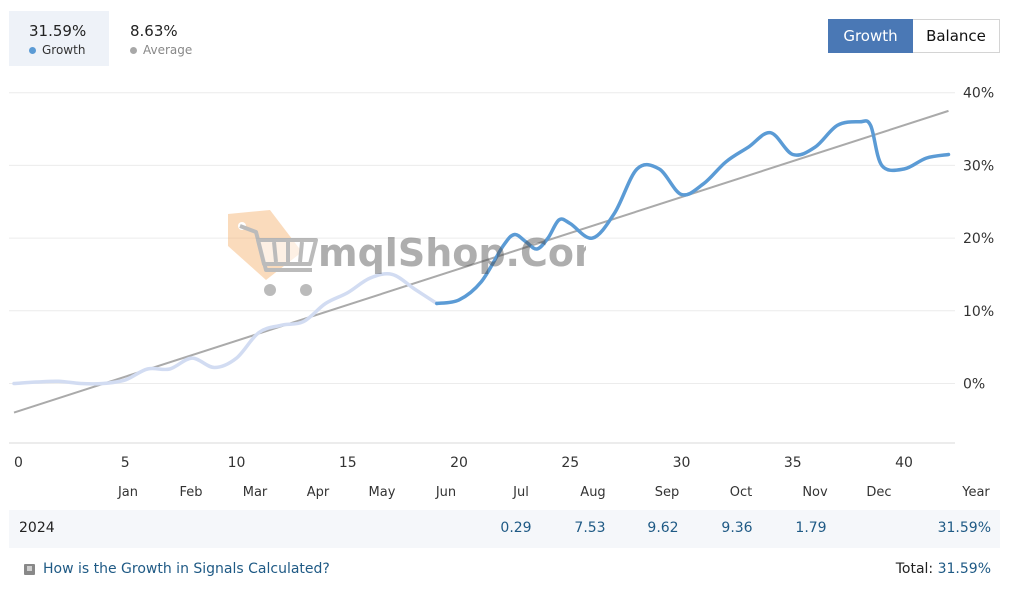  What do you see at coordinates (64, 50) in the screenshot?
I see `growth-summary-label: Growth` at bounding box center [64, 50].